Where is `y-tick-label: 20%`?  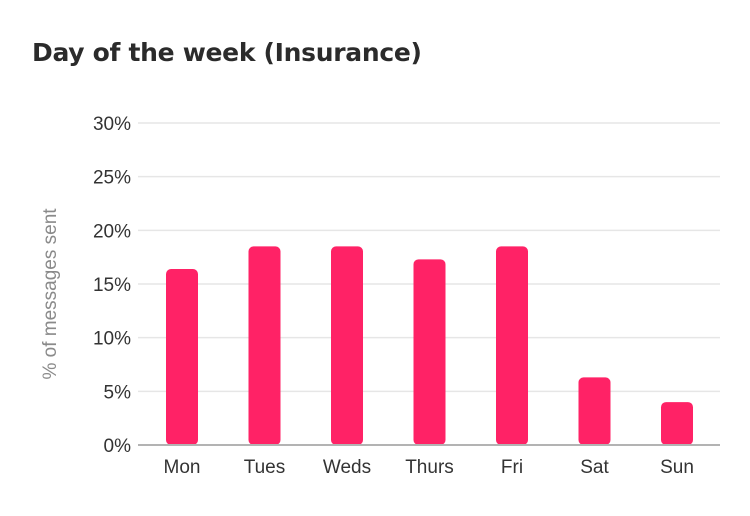 y-tick-label: 20% is located at coordinates (112, 231).